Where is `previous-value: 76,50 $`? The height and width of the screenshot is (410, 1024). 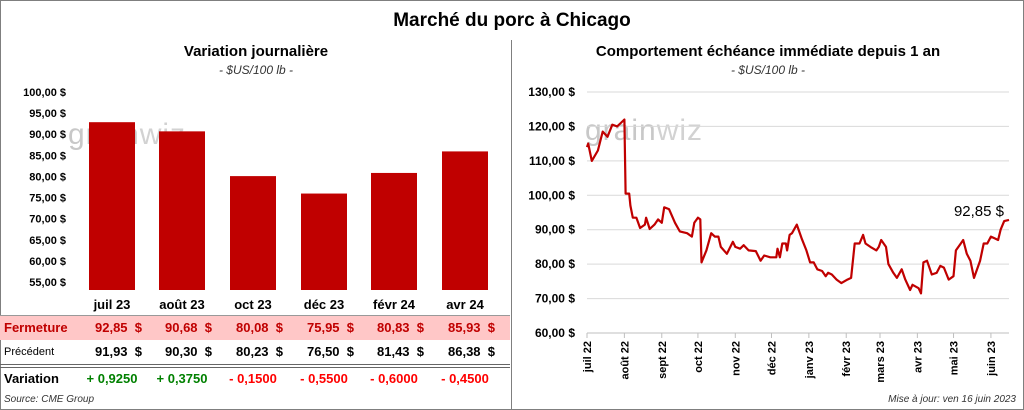 previous-value: 76,50 $ is located at coordinates (330, 351).